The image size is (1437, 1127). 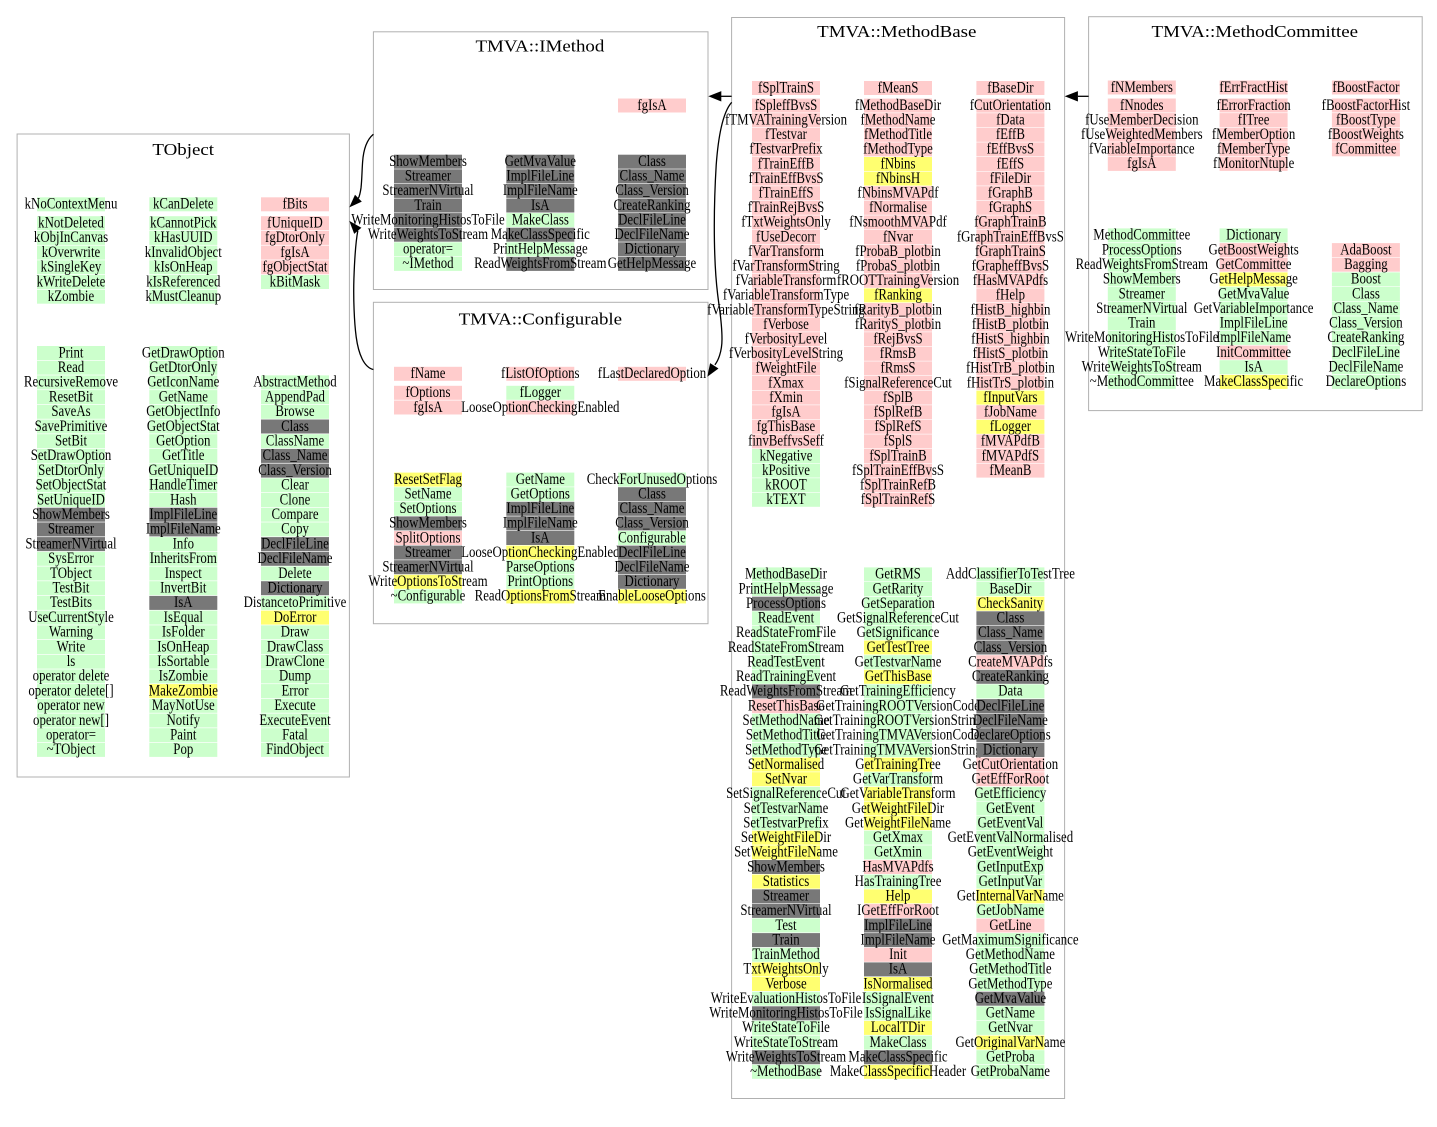 I want to click on svg-text: fBoostWeights, so click(x=1366, y=135).